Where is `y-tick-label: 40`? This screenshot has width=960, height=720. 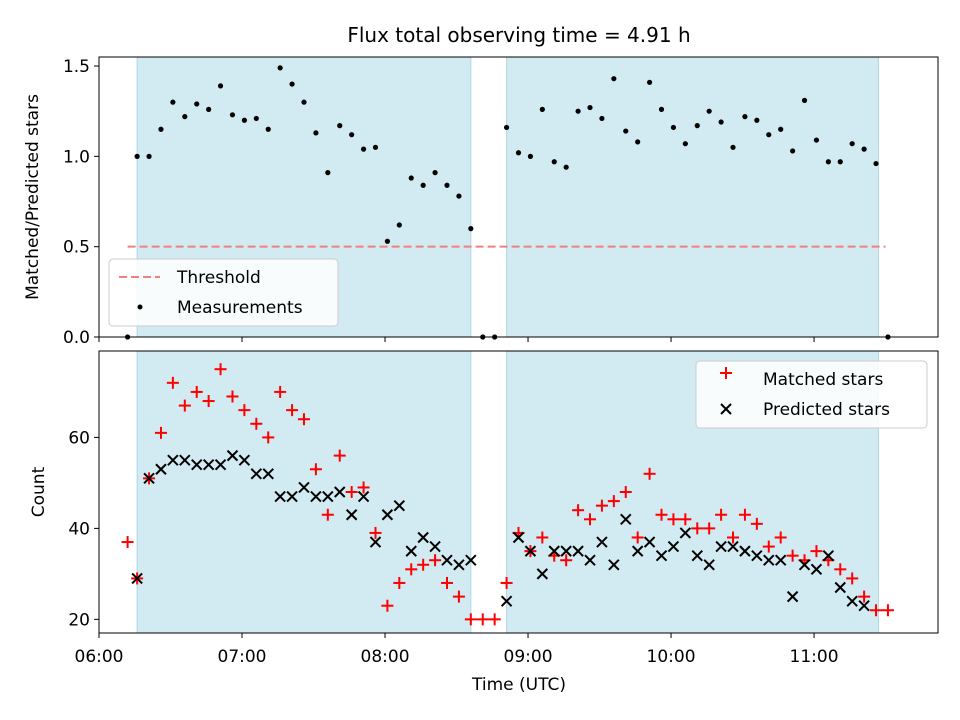
y-tick-label: 40 is located at coordinates (79, 529).